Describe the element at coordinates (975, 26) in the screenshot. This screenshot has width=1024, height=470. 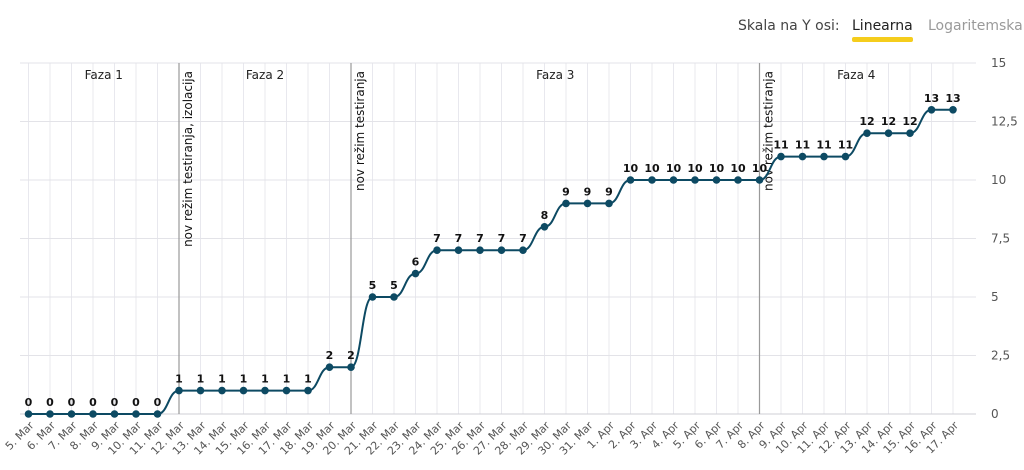
I see `log-scale-option: Logaritemska` at that location.